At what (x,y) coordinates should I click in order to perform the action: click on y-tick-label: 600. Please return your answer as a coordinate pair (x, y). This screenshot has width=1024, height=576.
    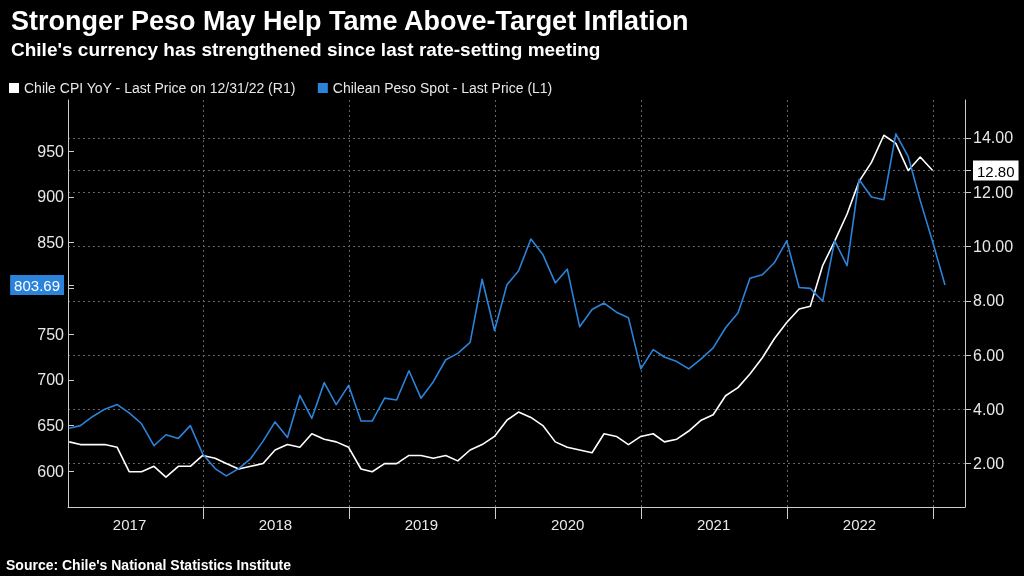
    Looking at the image, I should click on (51, 471).